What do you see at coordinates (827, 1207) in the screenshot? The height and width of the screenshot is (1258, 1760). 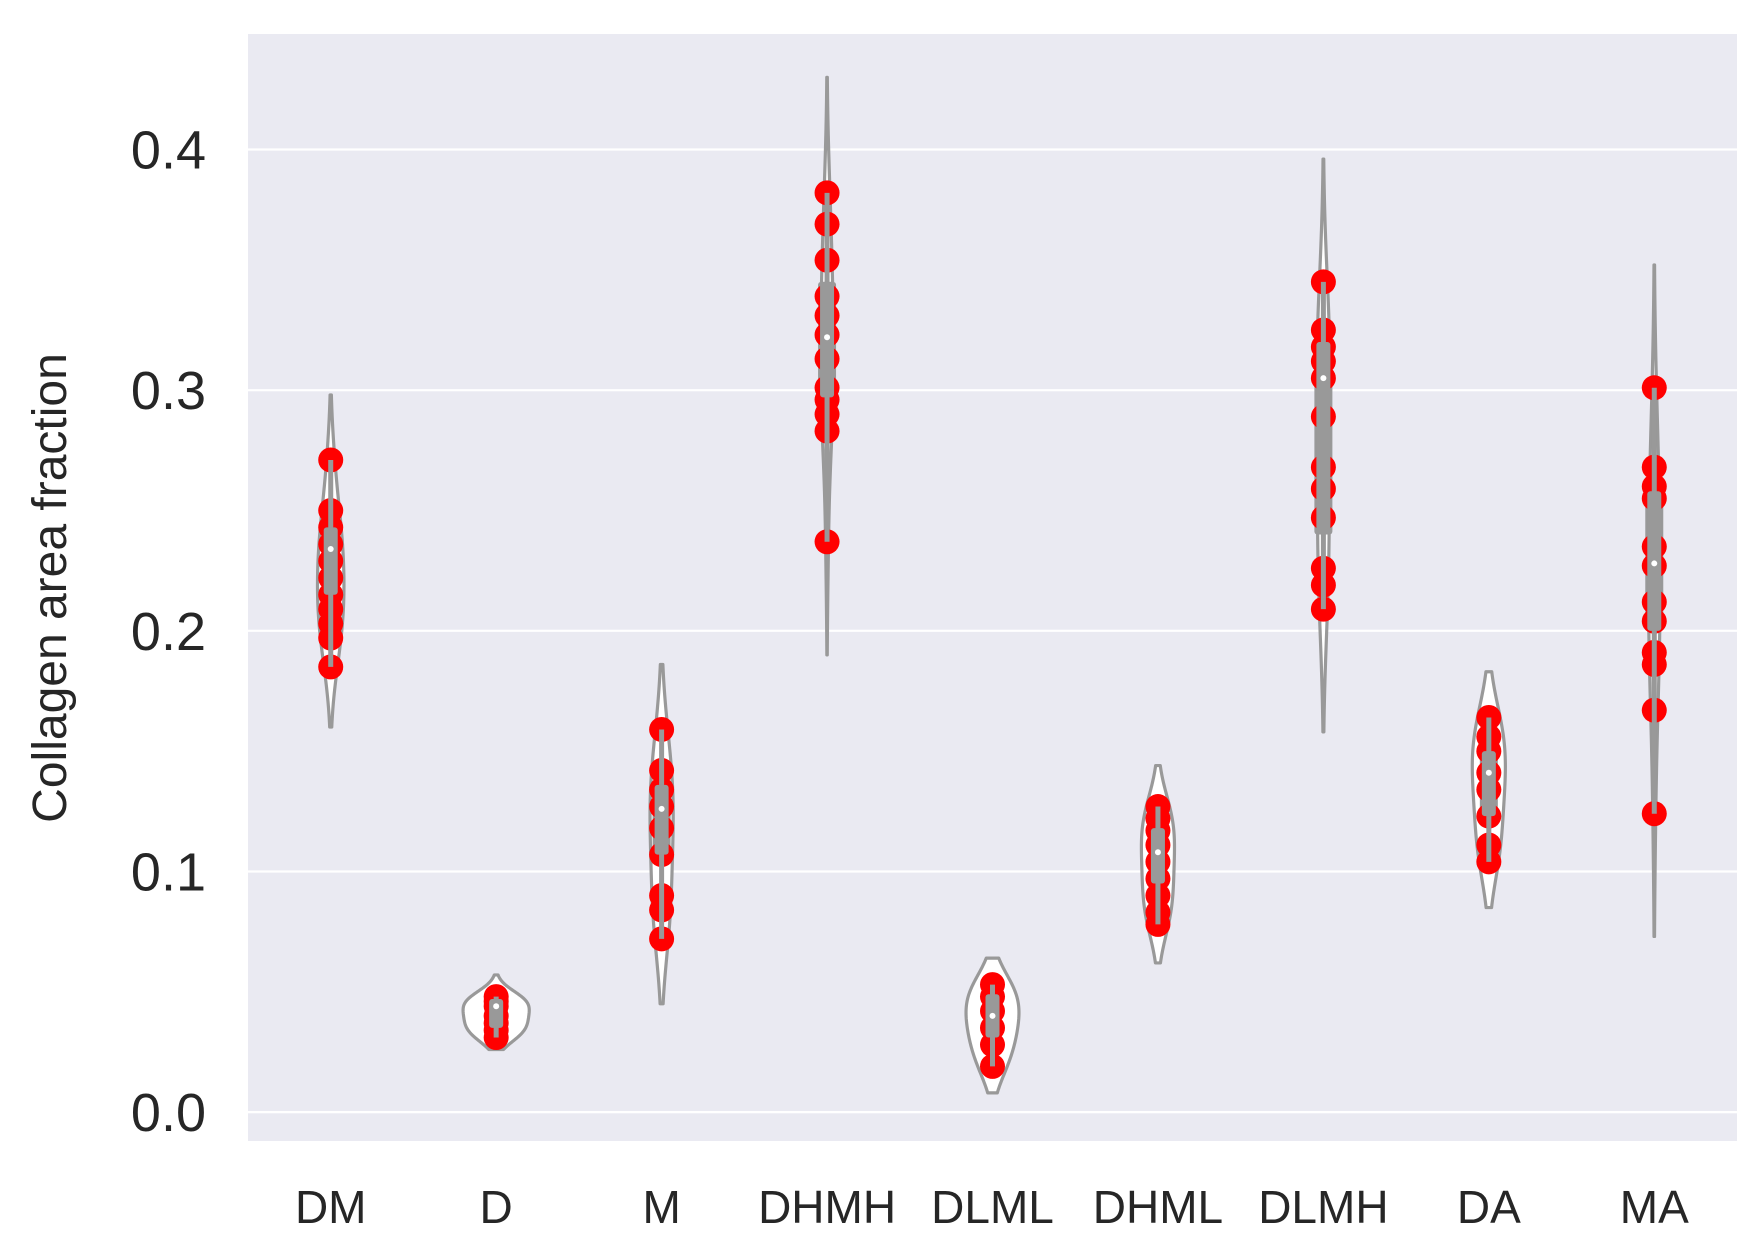 I see `x-tick-DHMH: DHMH` at bounding box center [827, 1207].